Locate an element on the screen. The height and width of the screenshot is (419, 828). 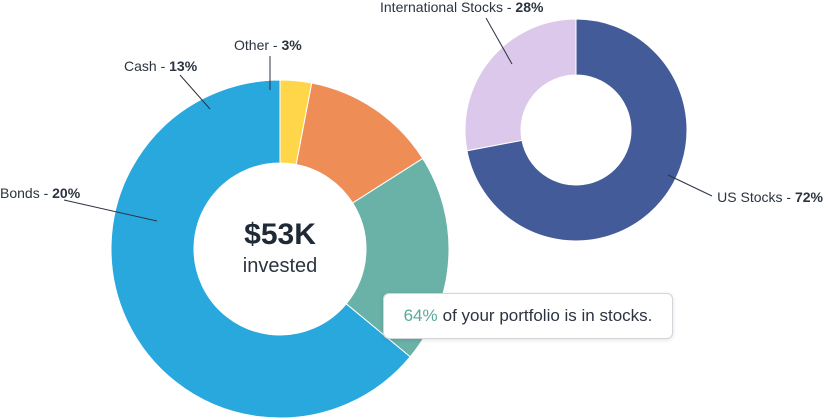
leader-us-stocks is located at coordinates (690, 185).